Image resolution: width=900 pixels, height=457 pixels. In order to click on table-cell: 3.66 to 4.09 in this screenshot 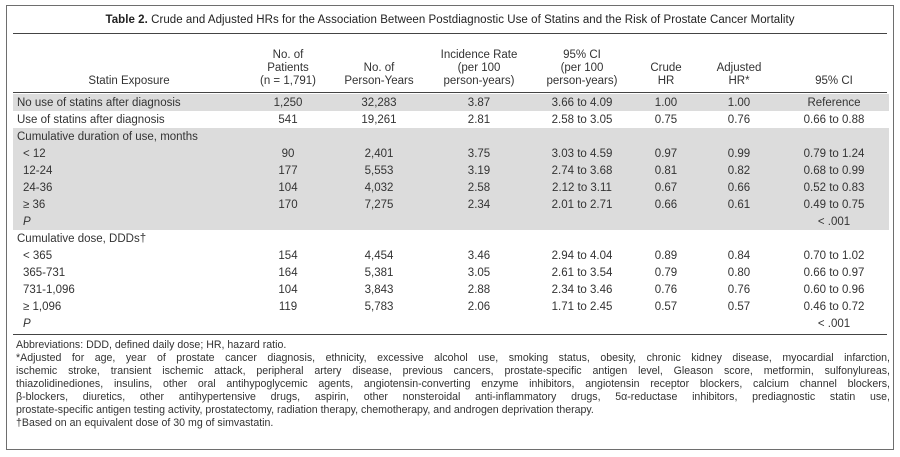, I will do `click(582, 102)`.